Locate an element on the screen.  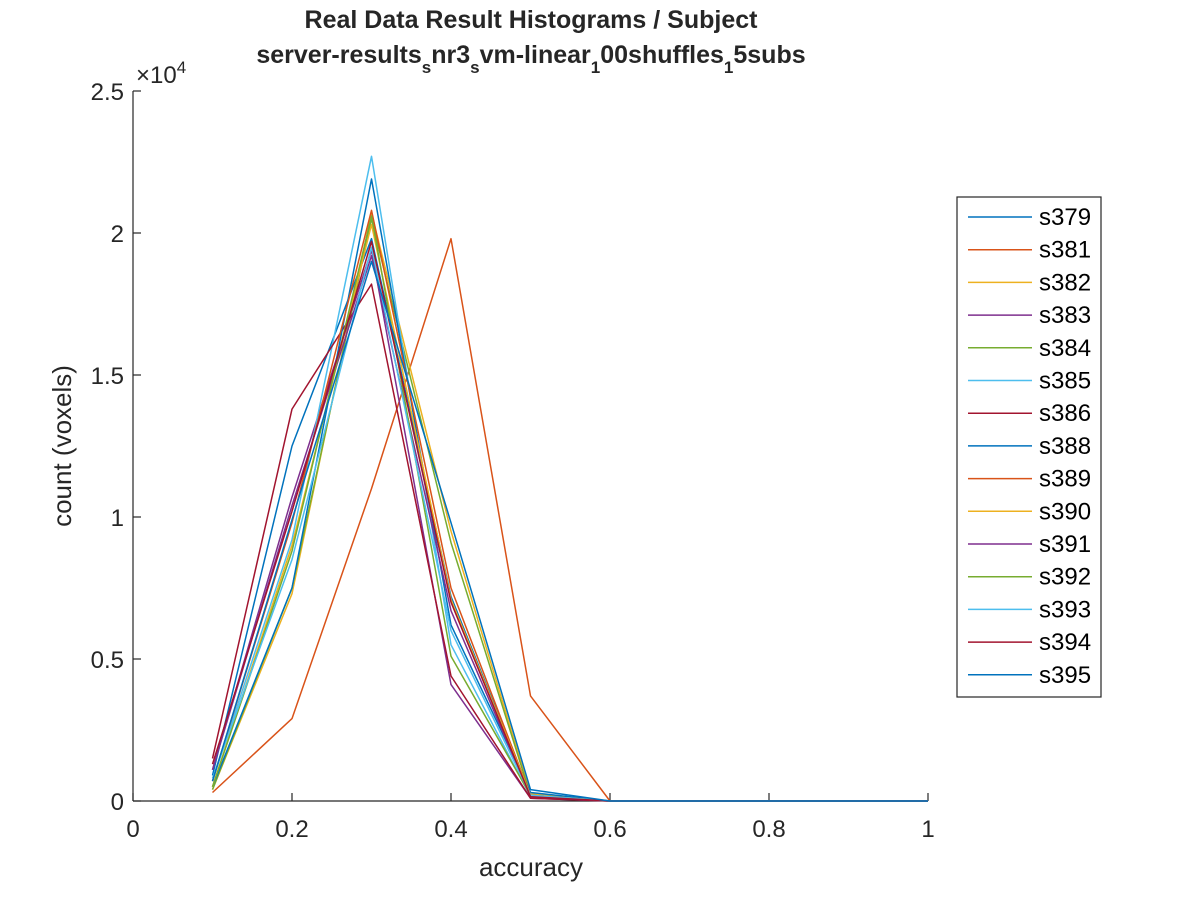
x-ticks: 0 0.2 0.4 0.6 0.8 1 is located at coordinates (530, 818).